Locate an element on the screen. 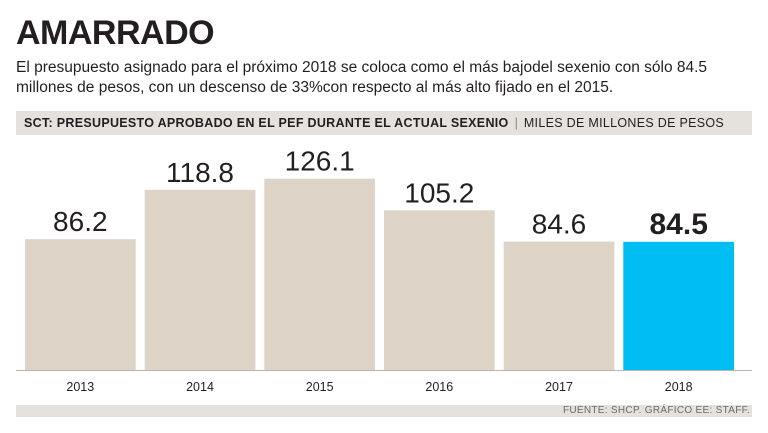 The width and height of the screenshot is (768, 433). tick-label-2018: 2018 is located at coordinates (679, 387).